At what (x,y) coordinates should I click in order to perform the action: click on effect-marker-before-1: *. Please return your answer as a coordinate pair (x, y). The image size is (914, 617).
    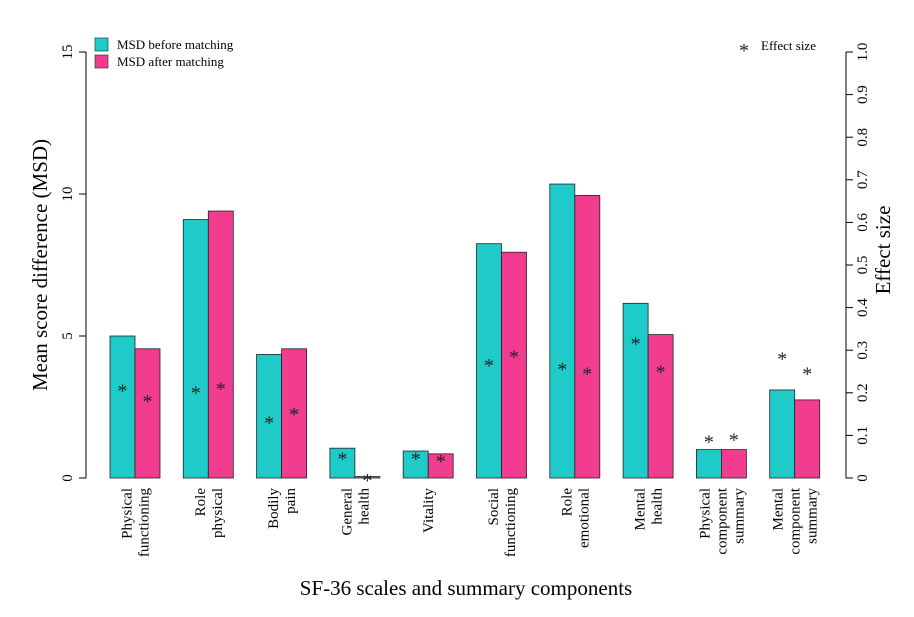
    Looking at the image, I should click on (196, 394).